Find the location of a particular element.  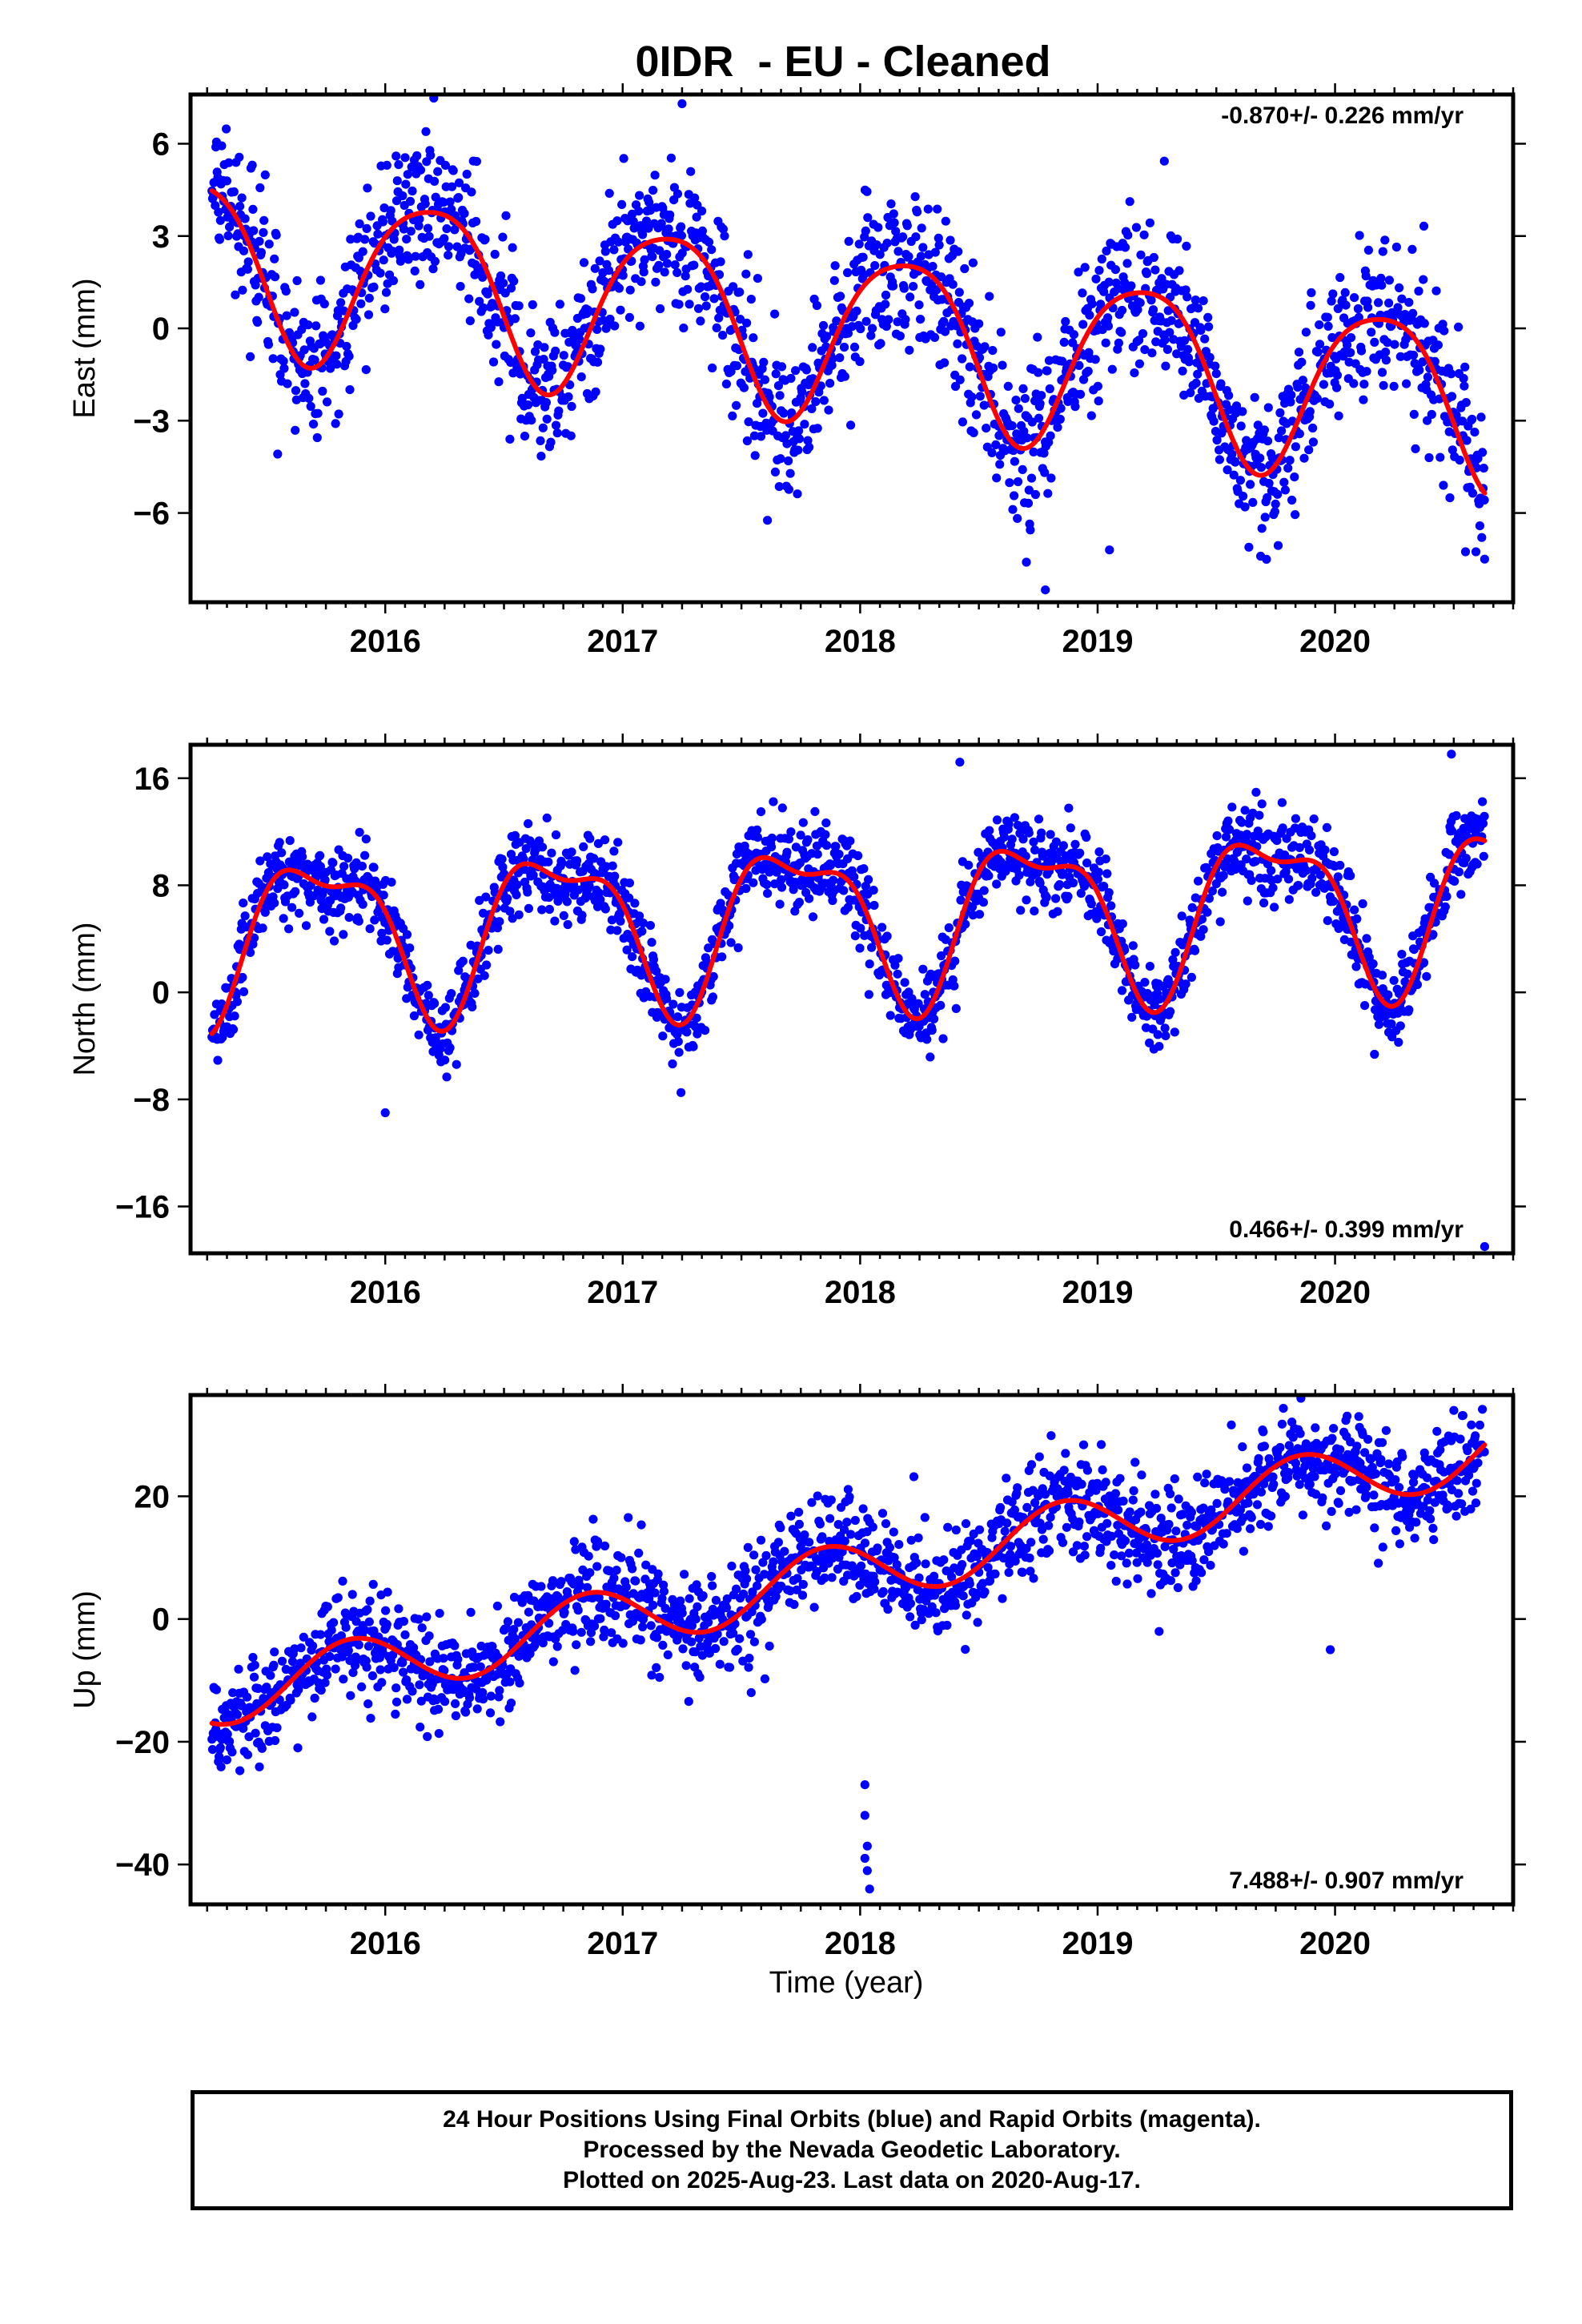

y-tick-label: 6 is located at coordinates (161, 144).